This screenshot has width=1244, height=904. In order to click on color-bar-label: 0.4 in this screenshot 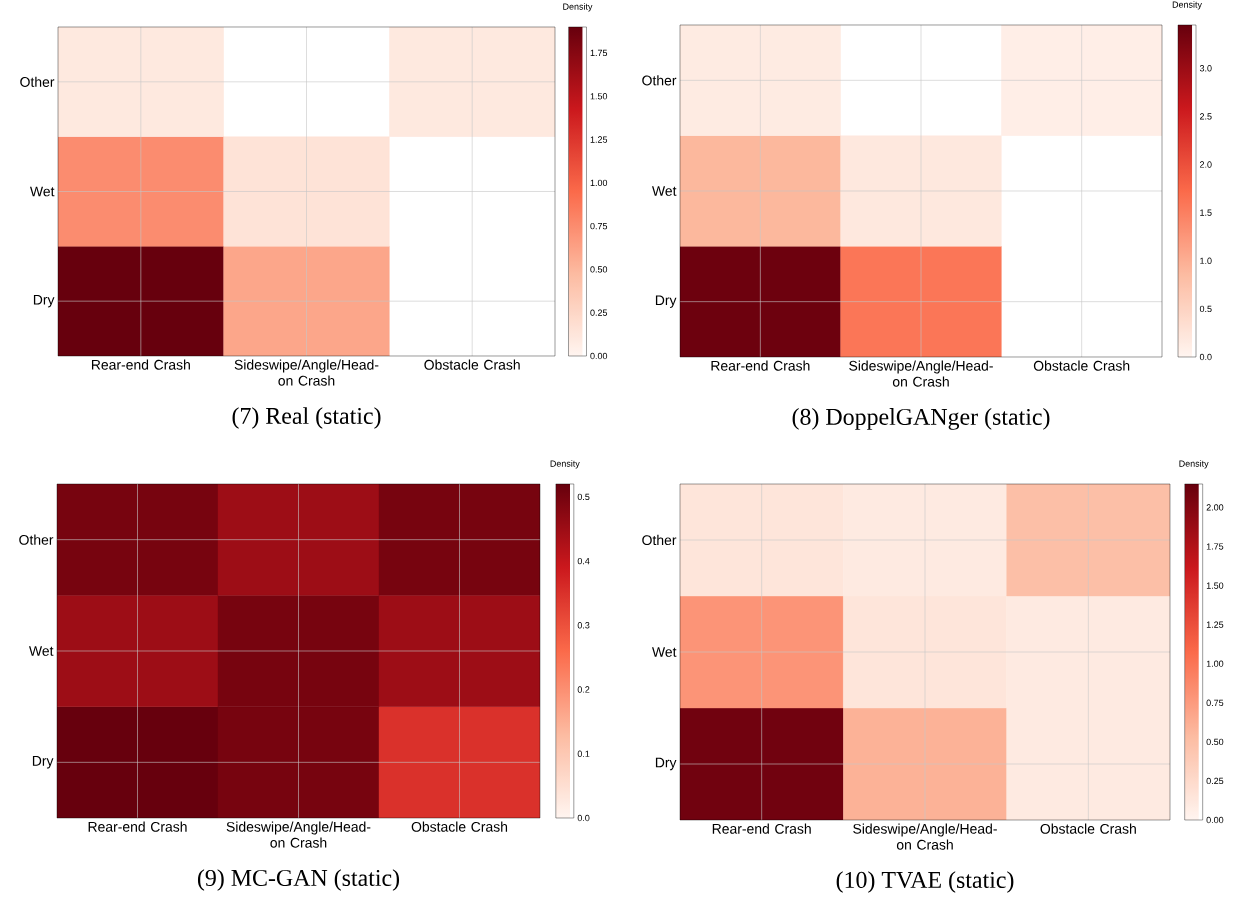, I will do `click(583, 561)`.